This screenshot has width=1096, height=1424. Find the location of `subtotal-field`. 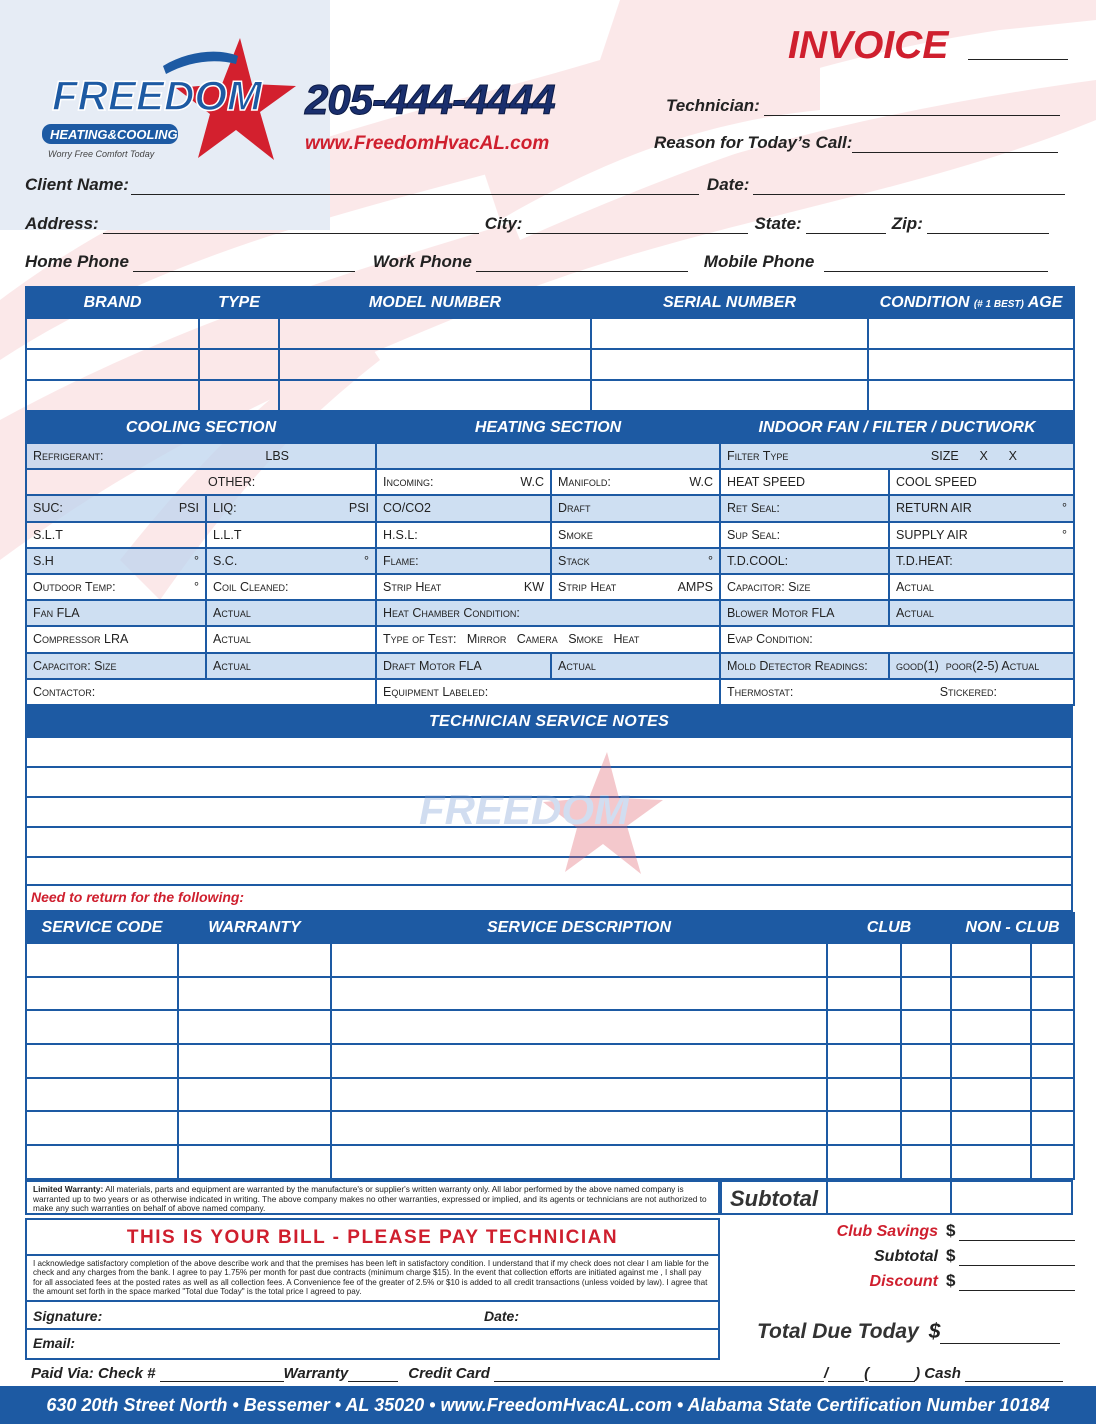

subtotal-field is located at coordinates (1017, 1257).